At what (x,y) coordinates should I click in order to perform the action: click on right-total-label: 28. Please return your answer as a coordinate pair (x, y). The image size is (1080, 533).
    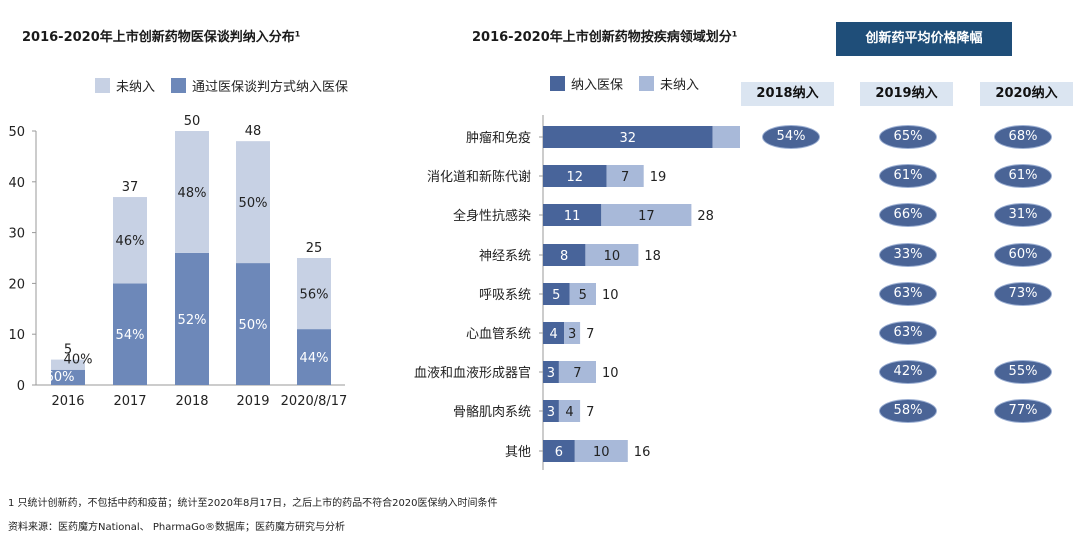
    Looking at the image, I should click on (705, 216).